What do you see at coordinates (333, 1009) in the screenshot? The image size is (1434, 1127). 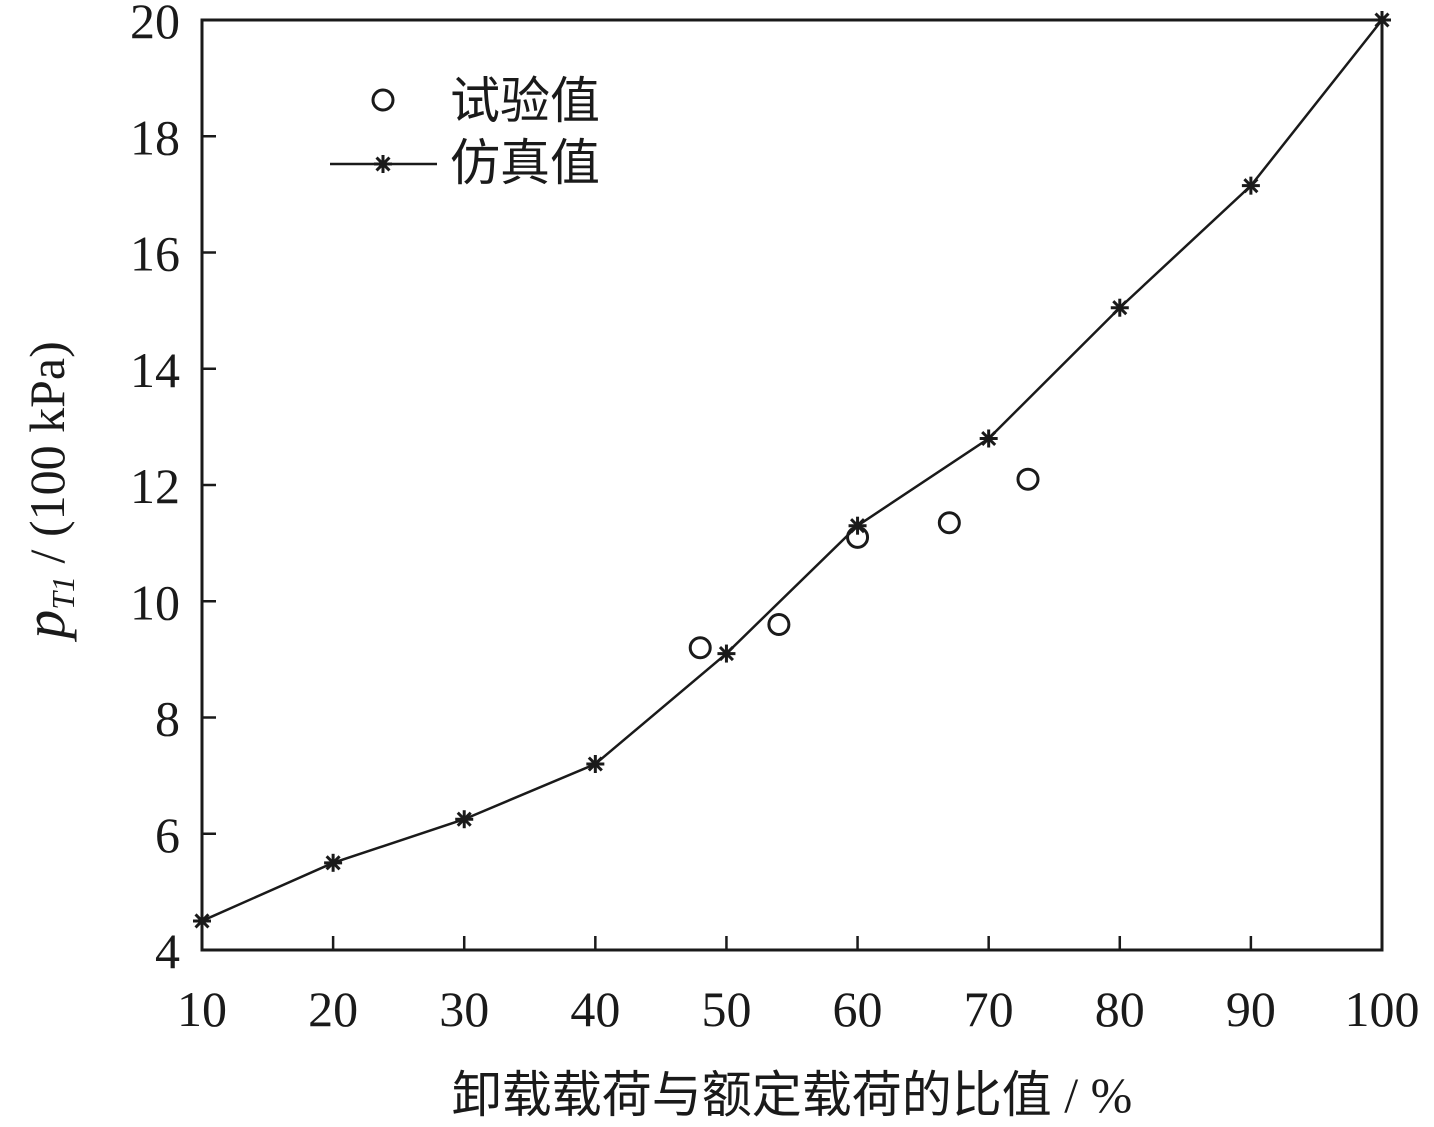 I see `x-tick-label-1: 20` at bounding box center [333, 1009].